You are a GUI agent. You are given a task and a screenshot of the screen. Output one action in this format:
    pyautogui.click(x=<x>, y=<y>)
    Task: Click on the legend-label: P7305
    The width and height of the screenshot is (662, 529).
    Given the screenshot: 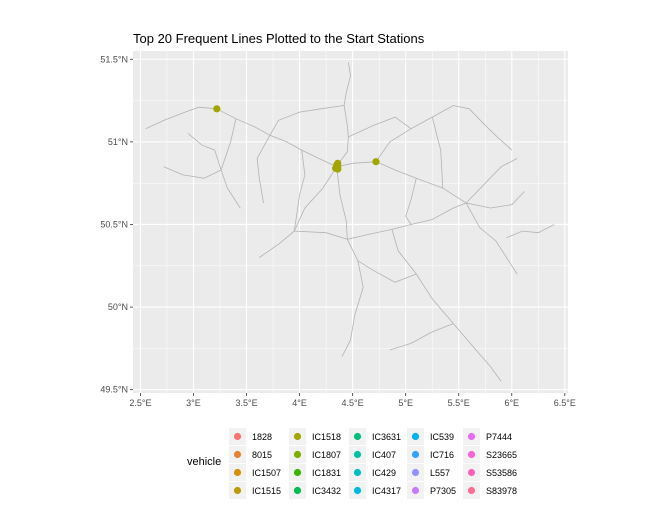 What is the action you would take?
    pyautogui.click(x=443, y=491)
    